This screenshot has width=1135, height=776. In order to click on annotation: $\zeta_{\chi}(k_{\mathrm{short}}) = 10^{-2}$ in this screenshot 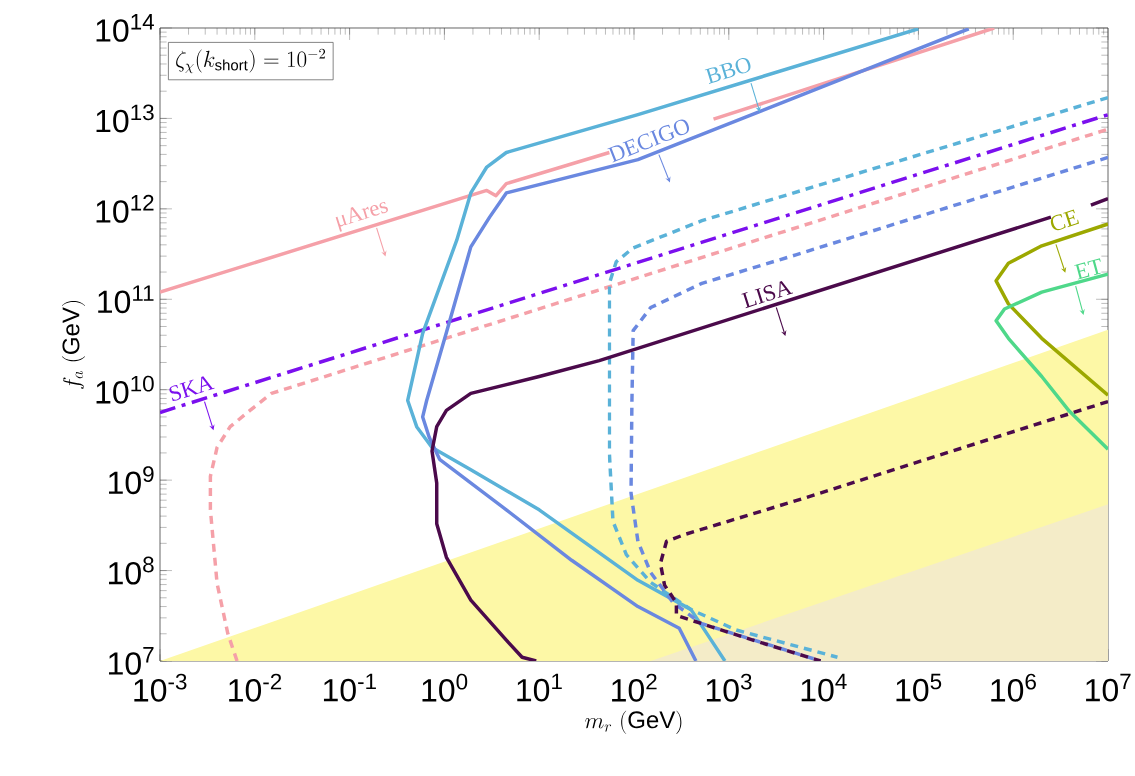, I will do `click(251, 61)`.